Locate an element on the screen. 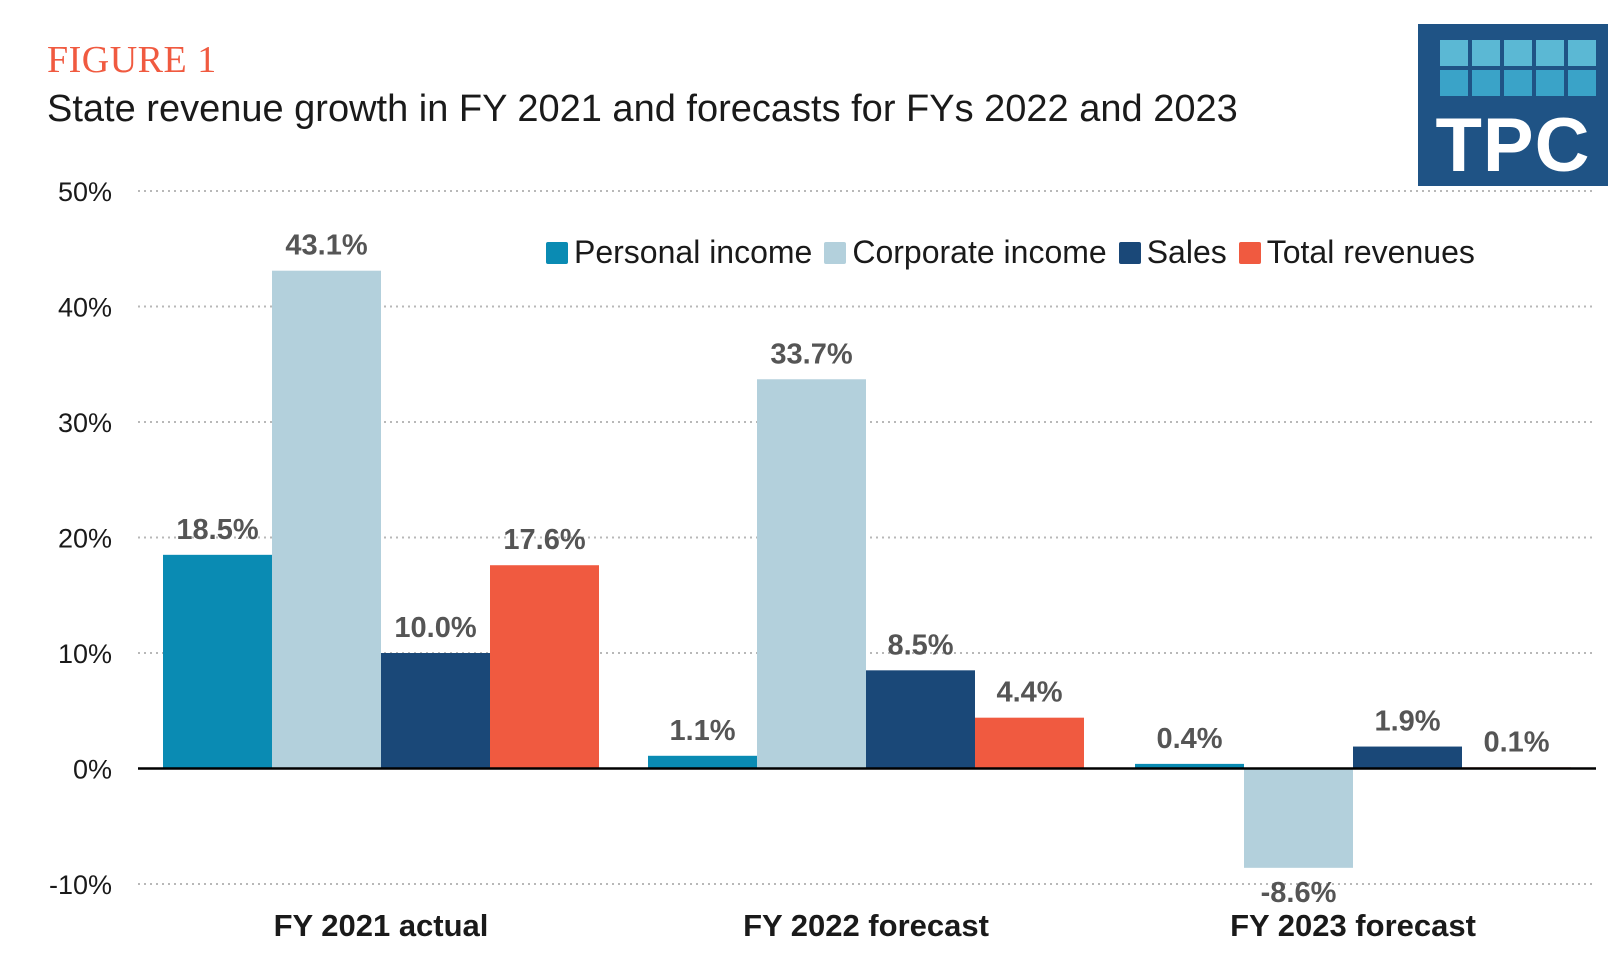 Image resolution: width=1608 pixels, height=968 pixels. data-label: 1.1% is located at coordinates (702, 731).